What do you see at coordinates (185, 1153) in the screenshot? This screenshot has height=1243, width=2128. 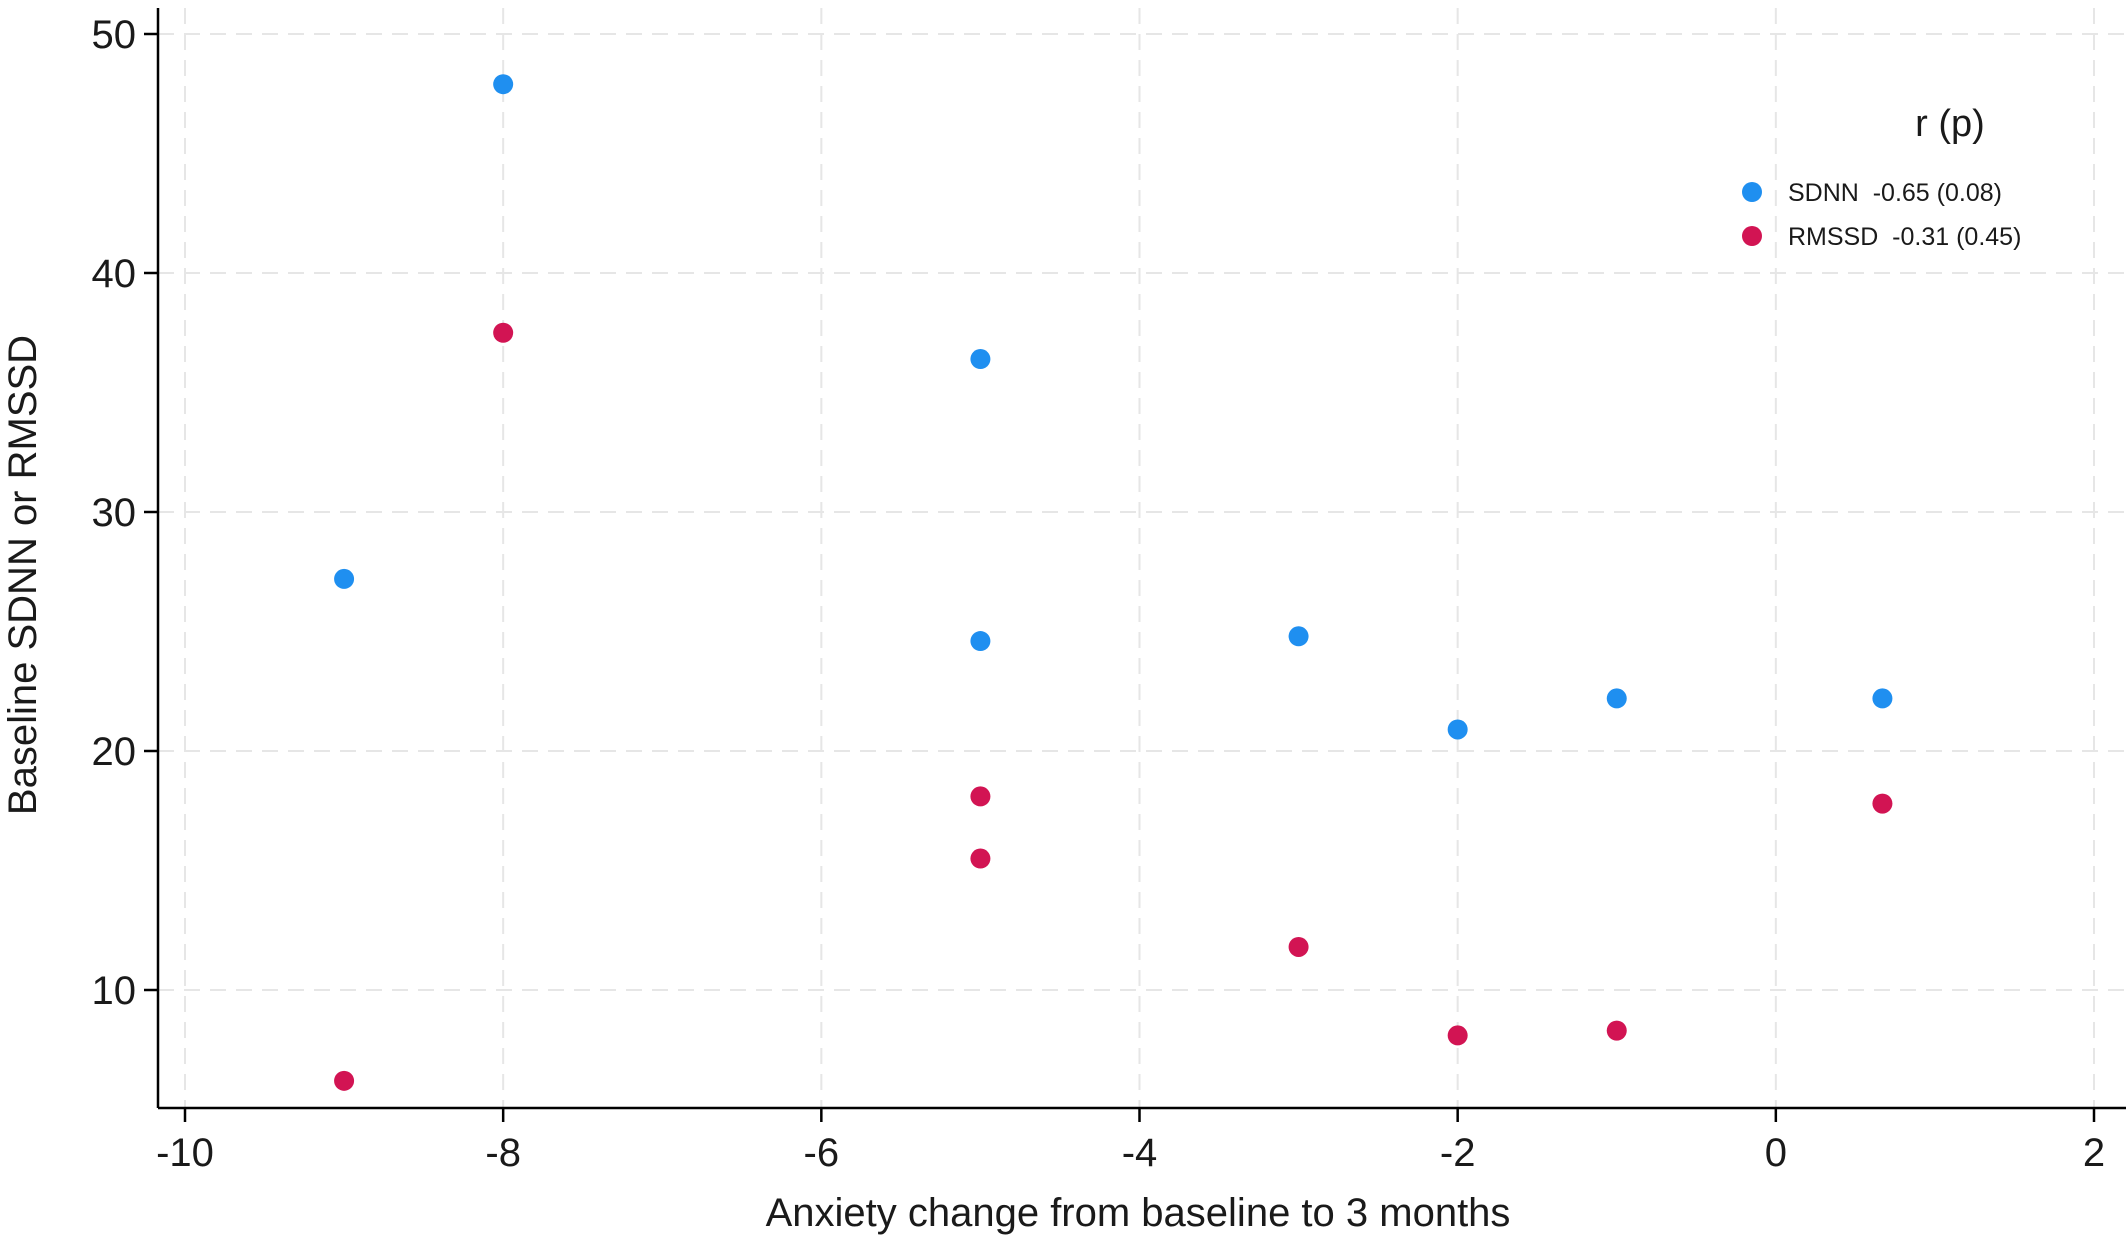 I see `x-tick-label: -10` at bounding box center [185, 1153].